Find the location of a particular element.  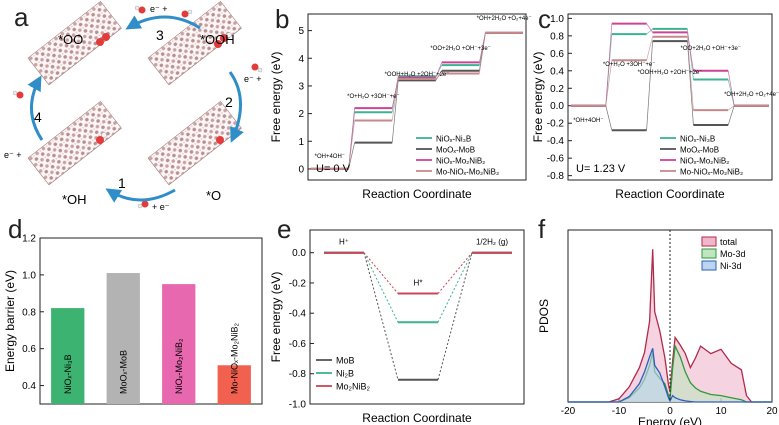

y-tick-label: -1.0 is located at coordinates (298, 405).